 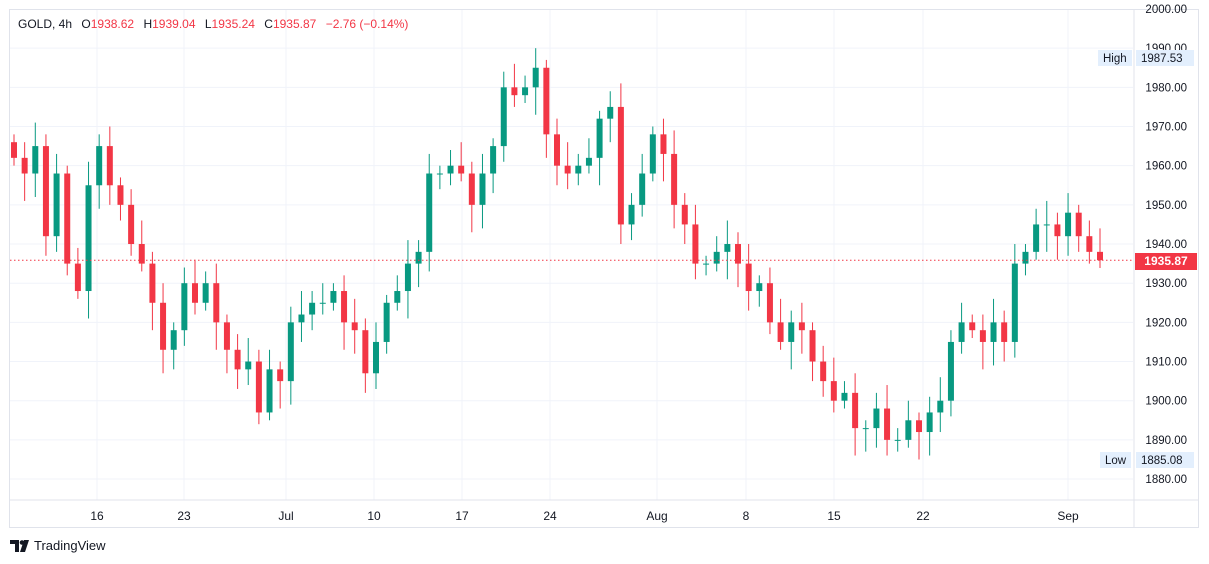 I want to click on y-tick-label: 1940.00, so click(x=1166, y=245).